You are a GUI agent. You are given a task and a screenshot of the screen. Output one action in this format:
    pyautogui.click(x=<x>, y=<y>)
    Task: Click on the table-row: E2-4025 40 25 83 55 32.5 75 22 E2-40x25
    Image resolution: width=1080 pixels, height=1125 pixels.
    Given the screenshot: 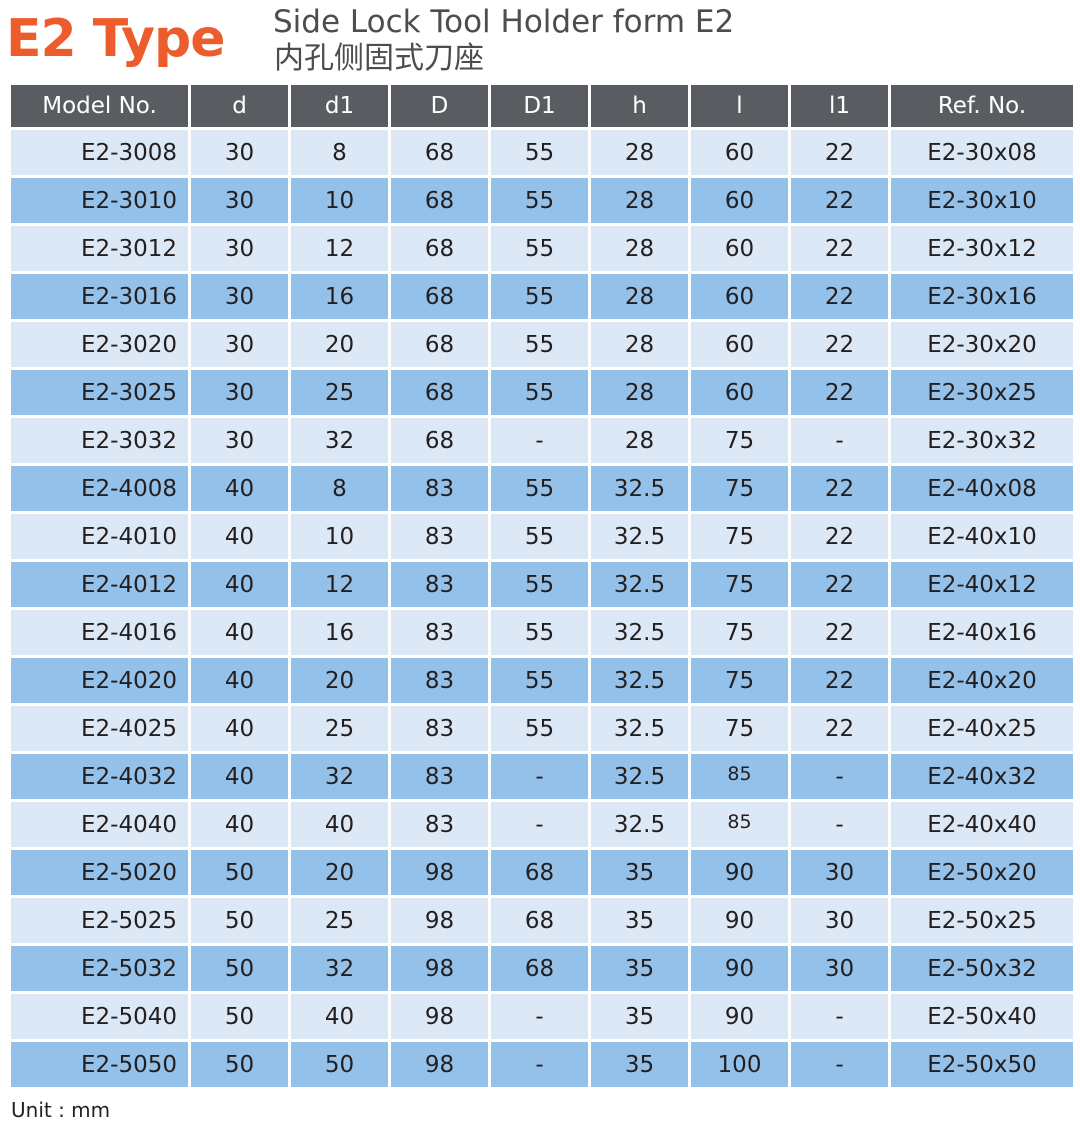 What is the action you would take?
    pyautogui.click(x=542, y=728)
    